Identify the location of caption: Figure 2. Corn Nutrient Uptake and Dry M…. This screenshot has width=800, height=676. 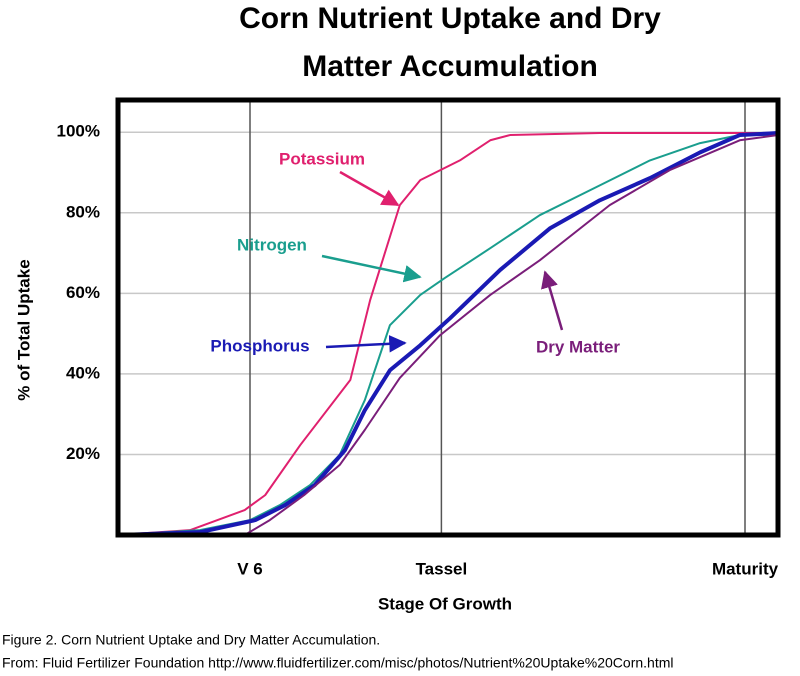
(191, 640).